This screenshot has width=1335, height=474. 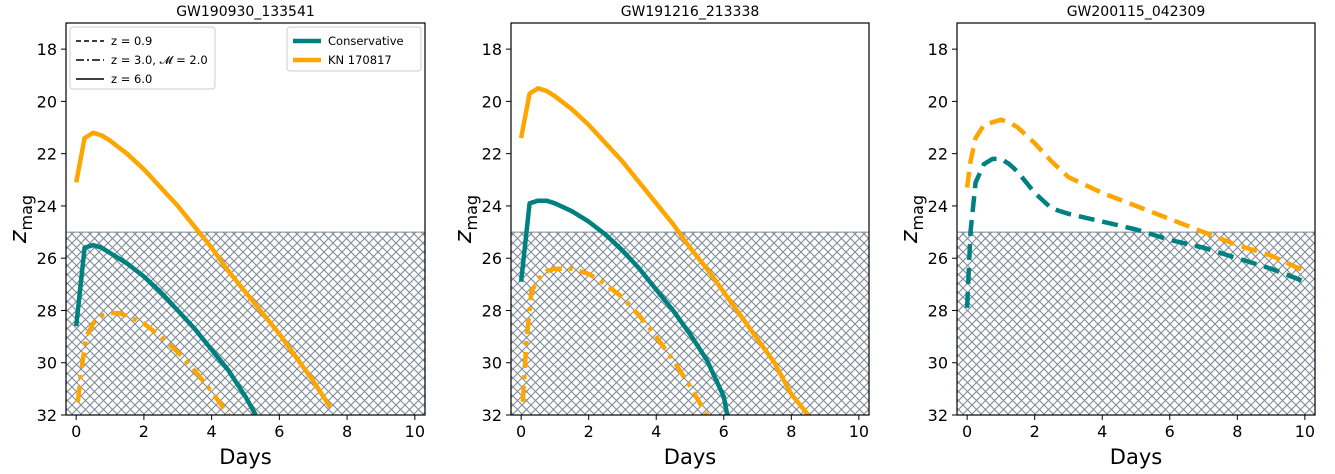 I want to click on legend-box, so click(x=142, y=58).